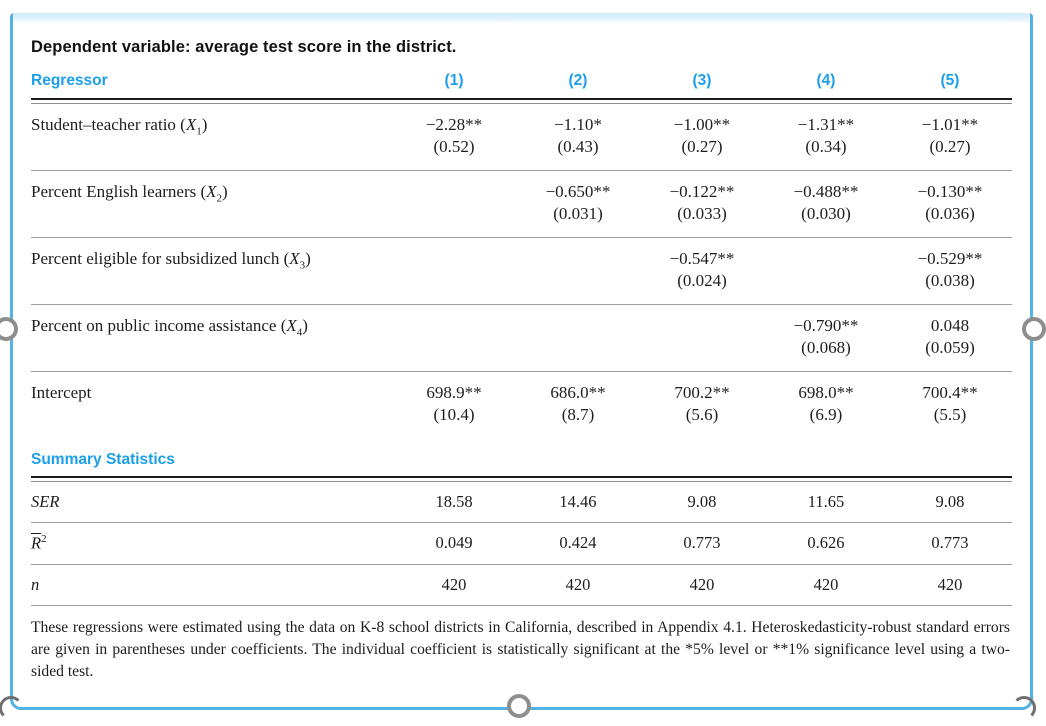 This screenshot has width=1046, height=726. I want to click on header-rule-row, so click(521, 101).